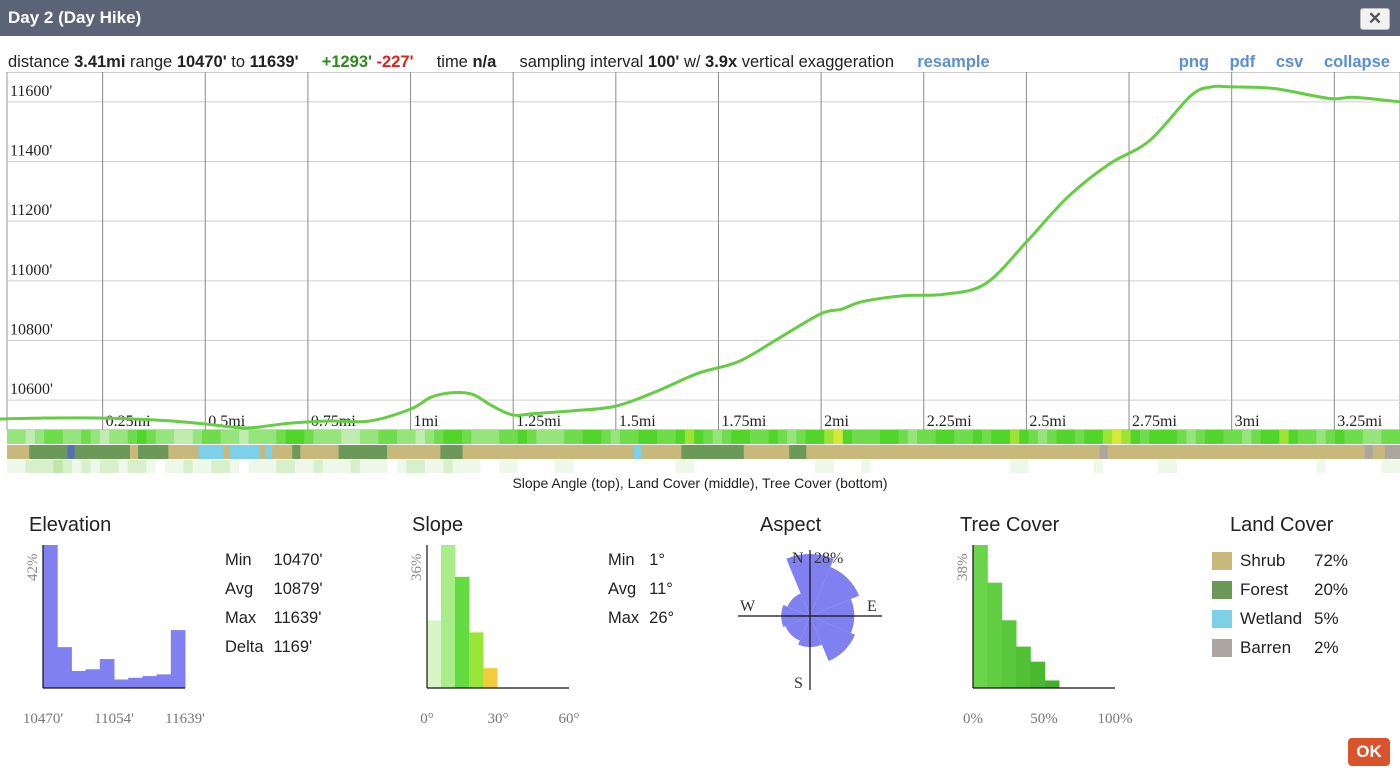 This screenshot has width=1400, height=777. Describe the element at coordinates (798, 604) in the screenshot. I see `aspect-sector` at that location.